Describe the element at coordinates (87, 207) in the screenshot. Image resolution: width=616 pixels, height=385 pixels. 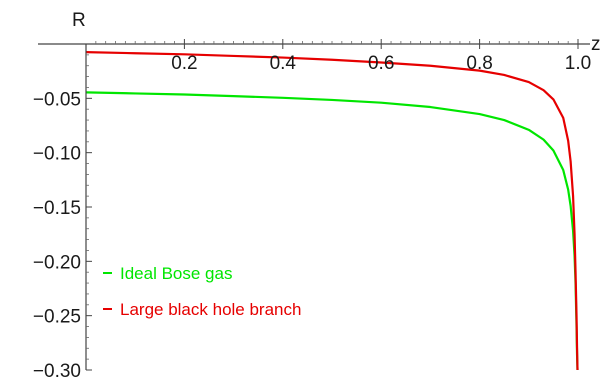
I see `y-minor-ticks` at that location.